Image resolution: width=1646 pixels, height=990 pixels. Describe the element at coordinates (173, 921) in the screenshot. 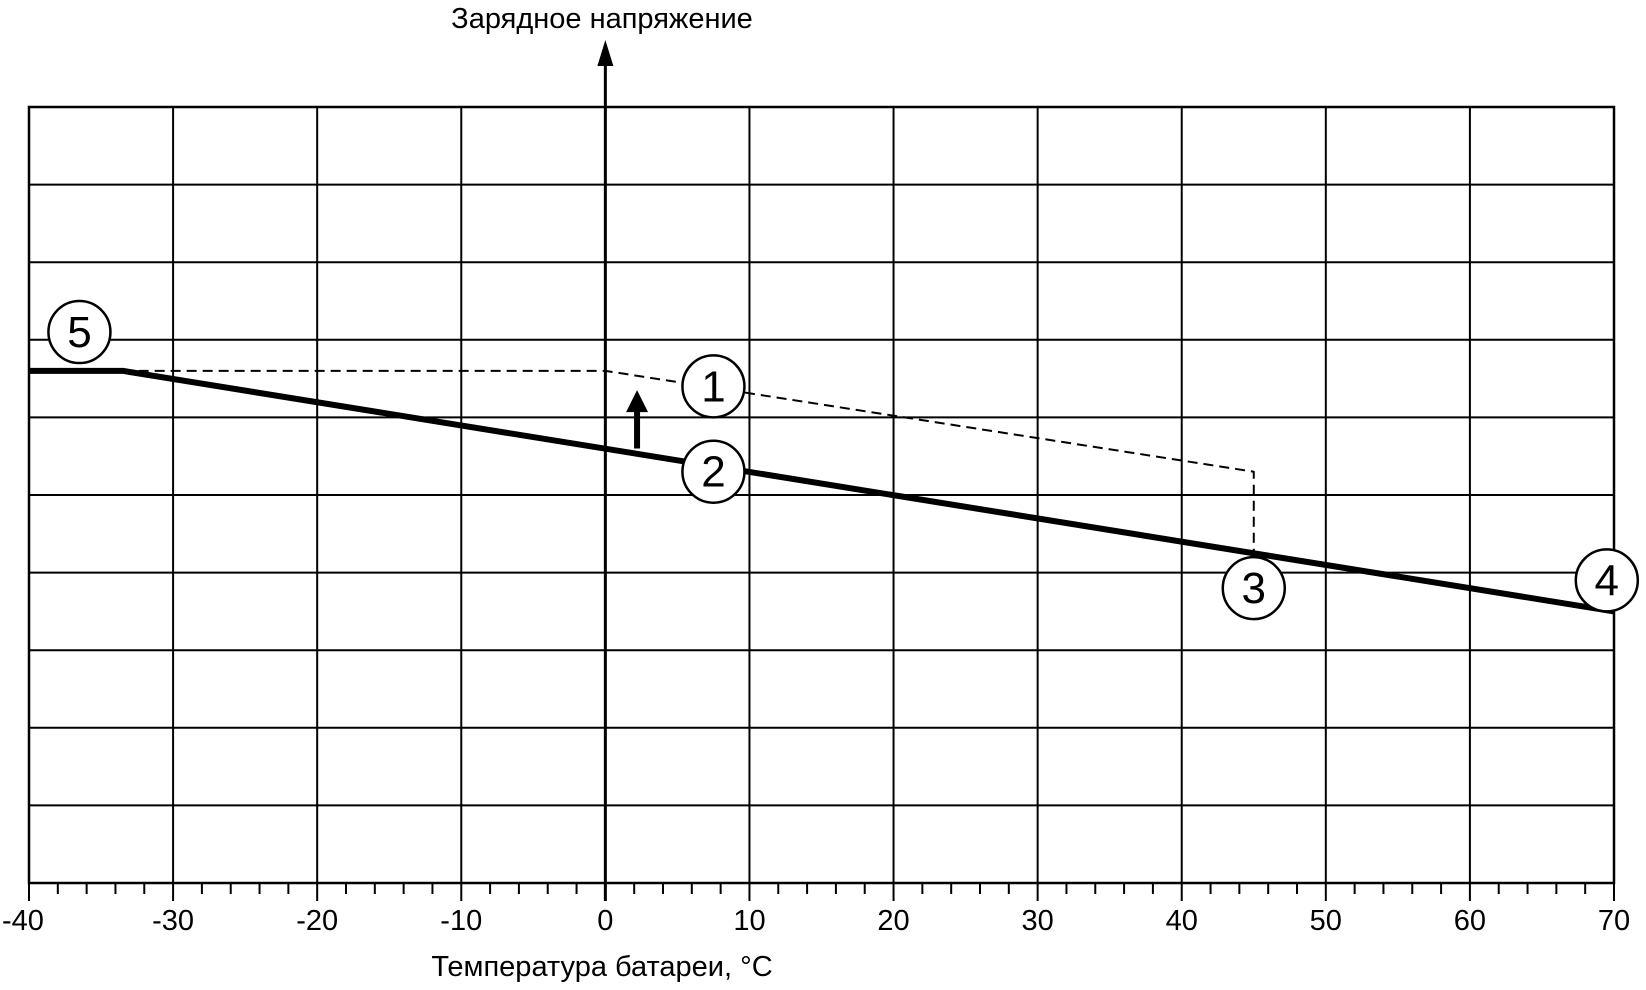

I see `x-tick-label: -30` at that location.